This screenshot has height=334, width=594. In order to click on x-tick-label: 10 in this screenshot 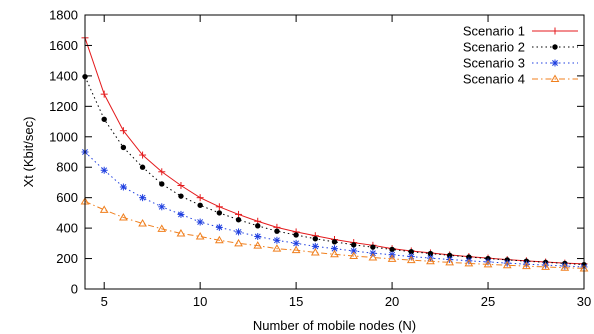, I will do `click(200, 301)`.